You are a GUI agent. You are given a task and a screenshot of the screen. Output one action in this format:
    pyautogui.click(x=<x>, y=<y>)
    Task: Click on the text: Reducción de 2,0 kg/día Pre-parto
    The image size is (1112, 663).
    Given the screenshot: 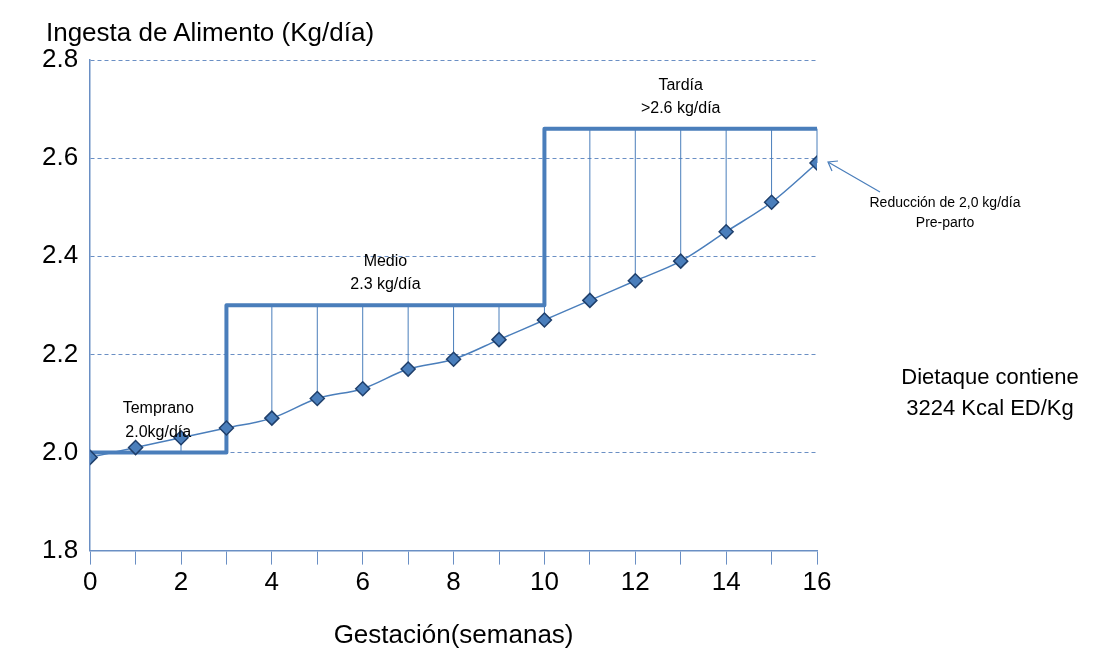 What is the action you would take?
    pyautogui.click(x=945, y=213)
    